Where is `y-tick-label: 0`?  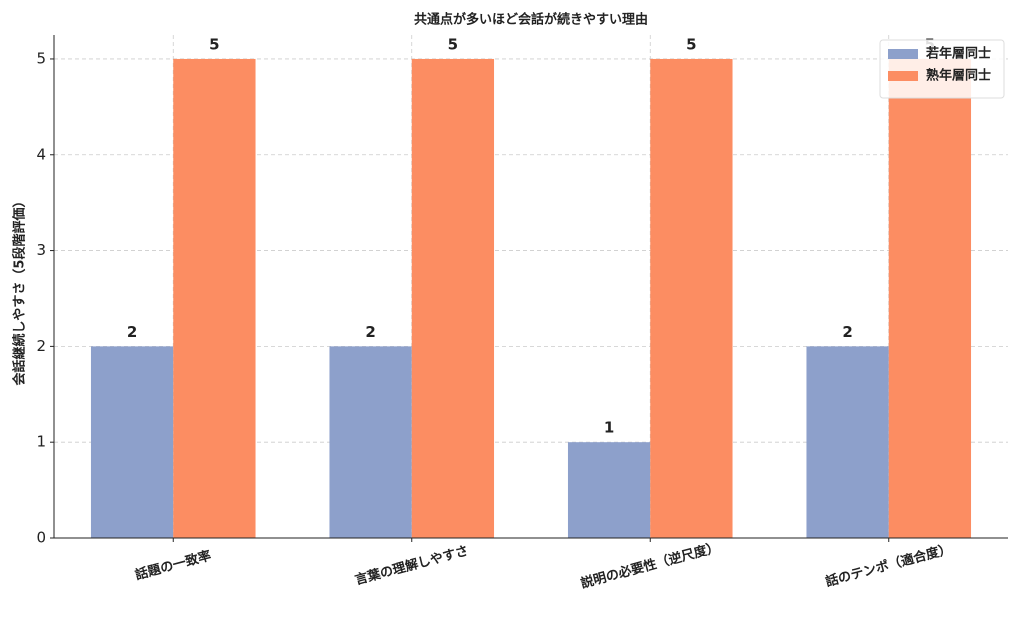
y-tick-label: 0 is located at coordinates (41, 538).